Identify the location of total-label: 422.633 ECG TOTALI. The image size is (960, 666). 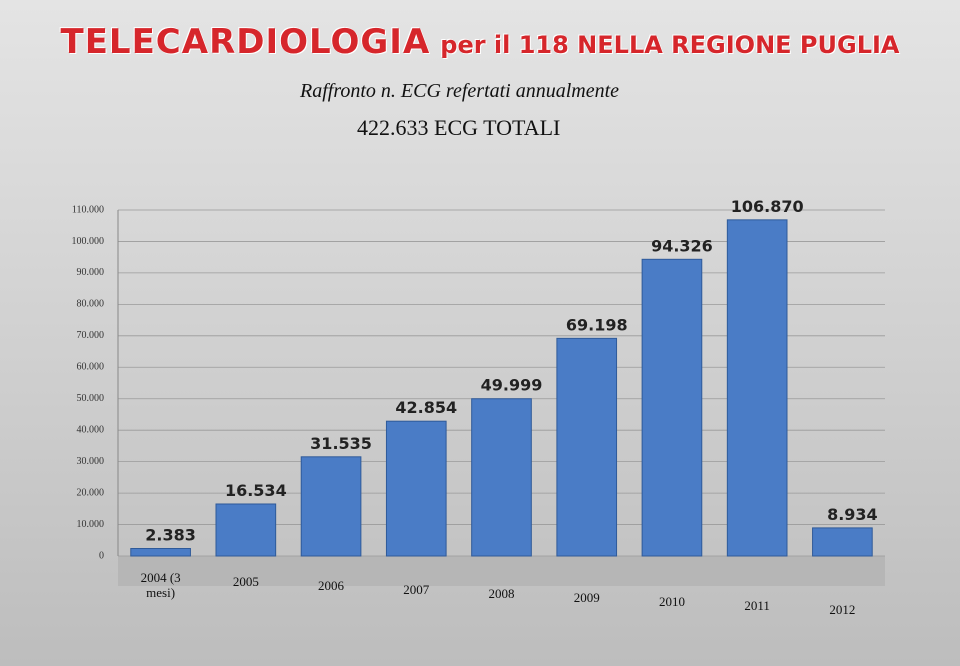
(459, 127).